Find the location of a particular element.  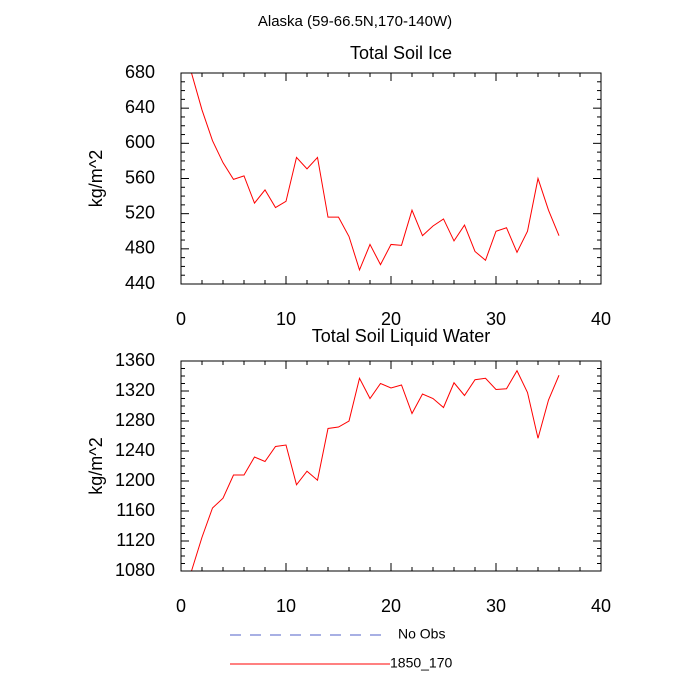

y-tick-label: 1160 is located at coordinates (135, 510).